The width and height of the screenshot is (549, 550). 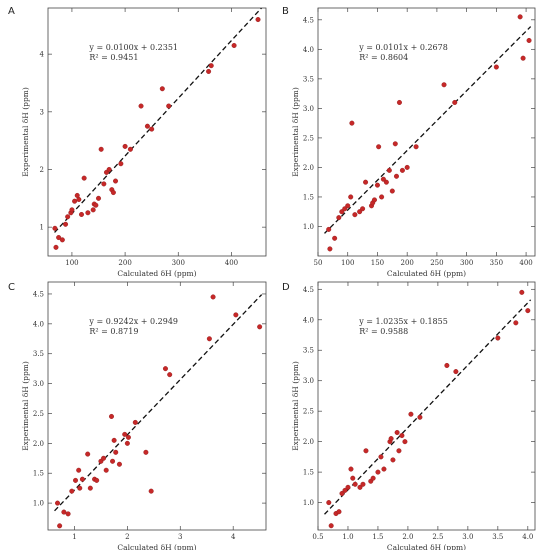 I want to click on x-tick-label: 50, so click(x=318, y=263).